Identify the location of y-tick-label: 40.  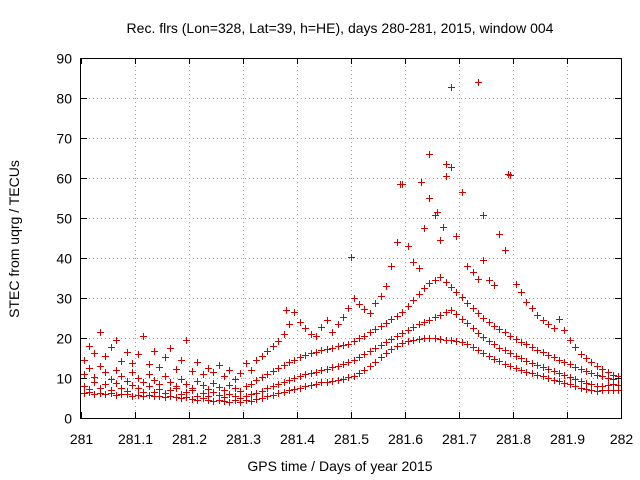
(64, 259).